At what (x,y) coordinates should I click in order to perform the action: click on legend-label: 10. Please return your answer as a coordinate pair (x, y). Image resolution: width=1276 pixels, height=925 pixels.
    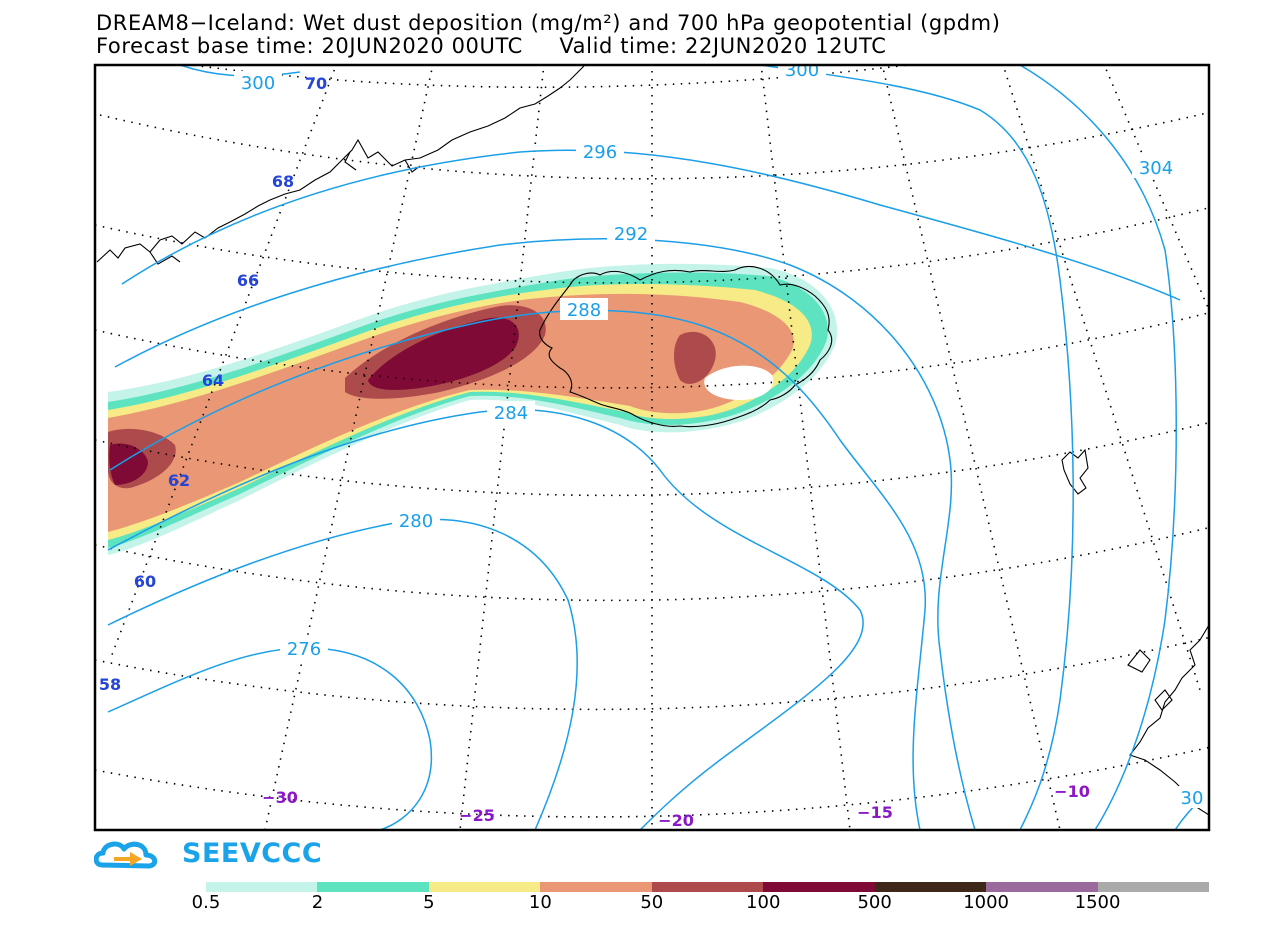
    Looking at the image, I should click on (540, 902).